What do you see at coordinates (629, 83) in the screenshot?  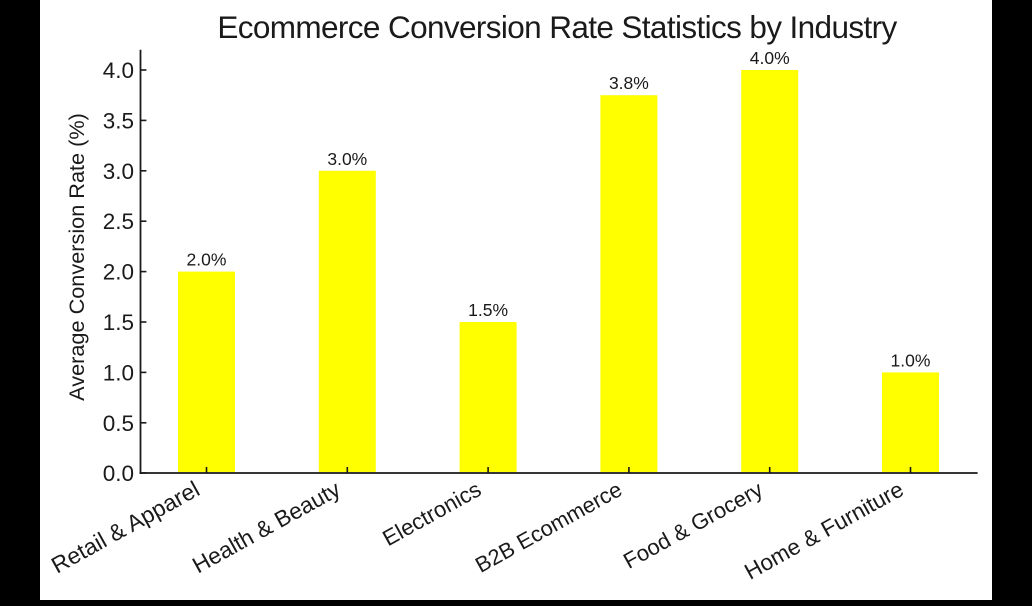 I see `svg-text: 3.8%` at bounding box center [629, 83].